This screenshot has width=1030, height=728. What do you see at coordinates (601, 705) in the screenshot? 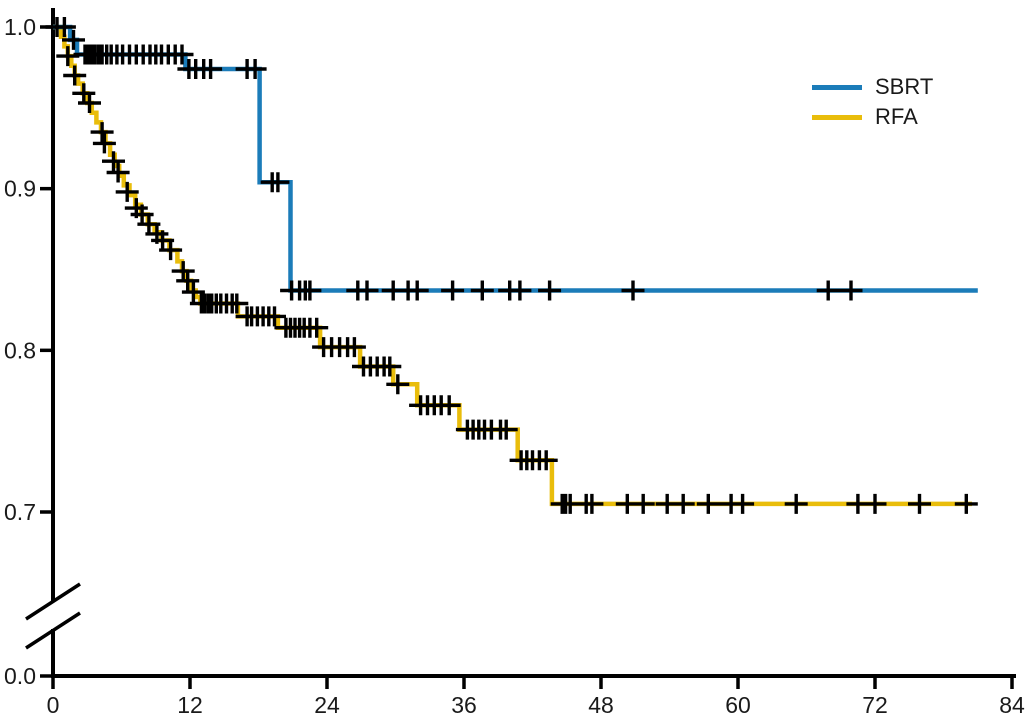
I see `x-tick-label: 48` at bounding box center [601, 705].